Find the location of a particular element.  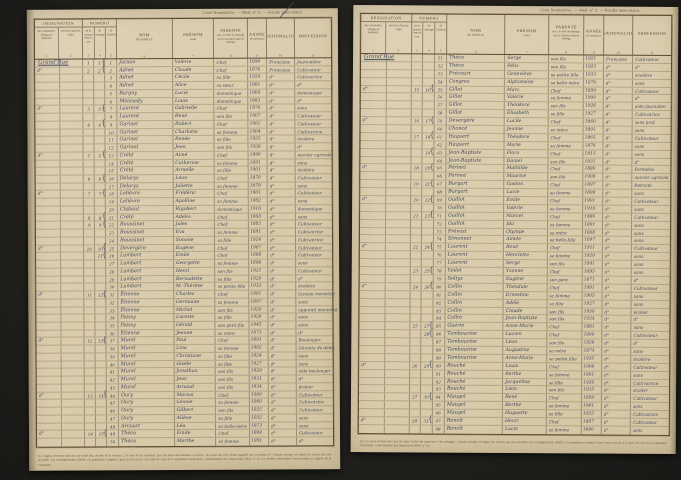

cell-nom: Étienne is located at coordinates (145, 310).